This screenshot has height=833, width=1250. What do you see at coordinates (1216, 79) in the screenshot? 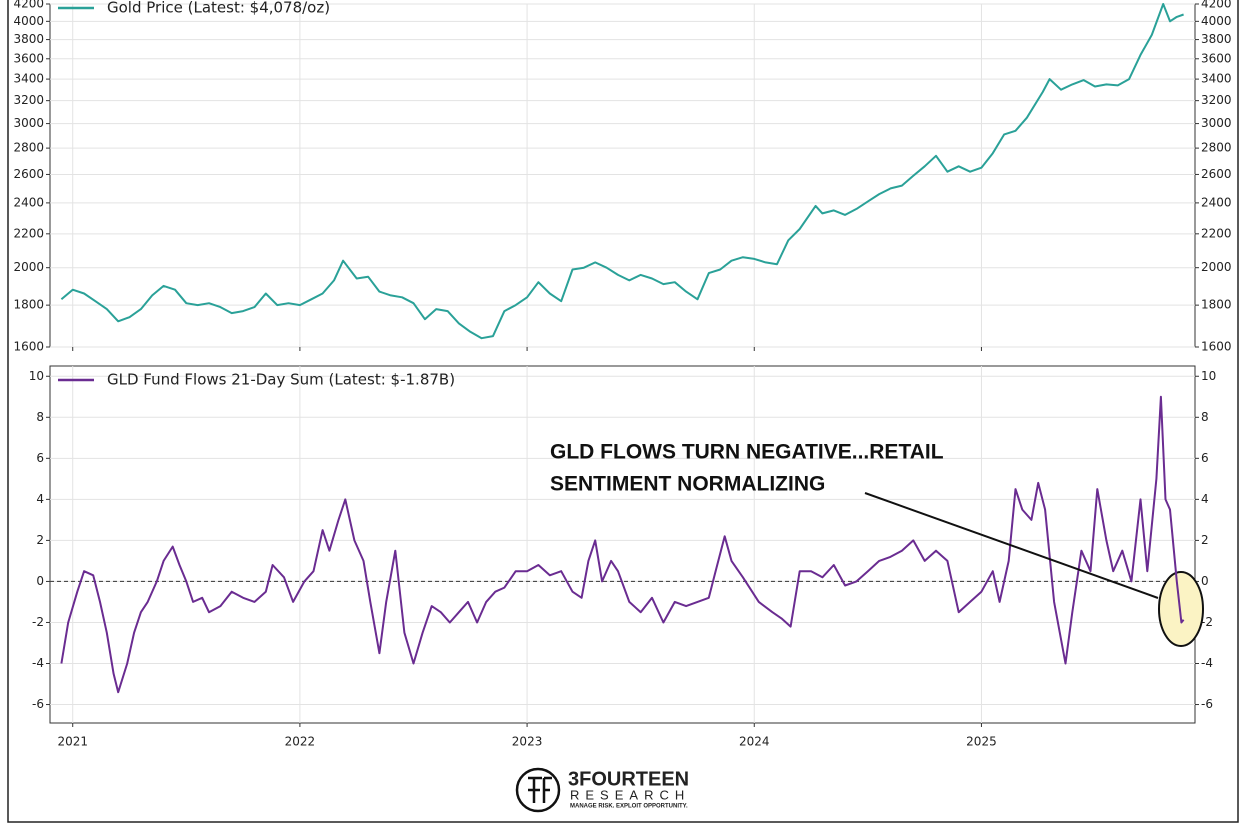
I see `y2-tick-label: 3400` at bounding box center [1216, 79].